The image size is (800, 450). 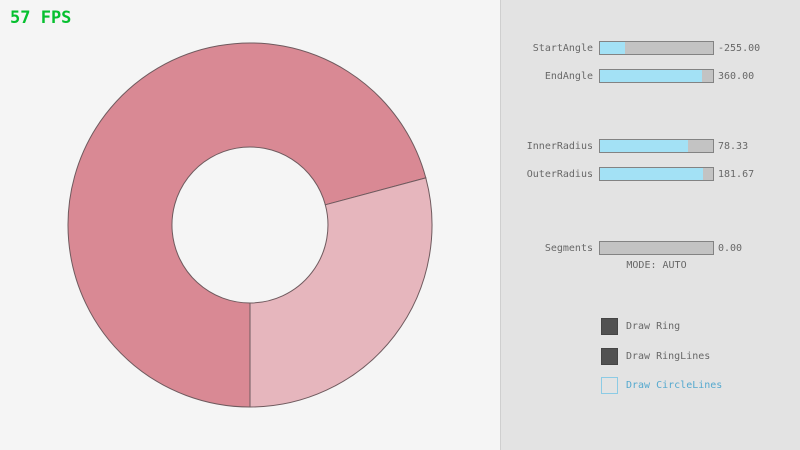 What do you see at coordinates (656, 248) in the screenshot?
I see `segments-slider` at bounding box center [656, 248].